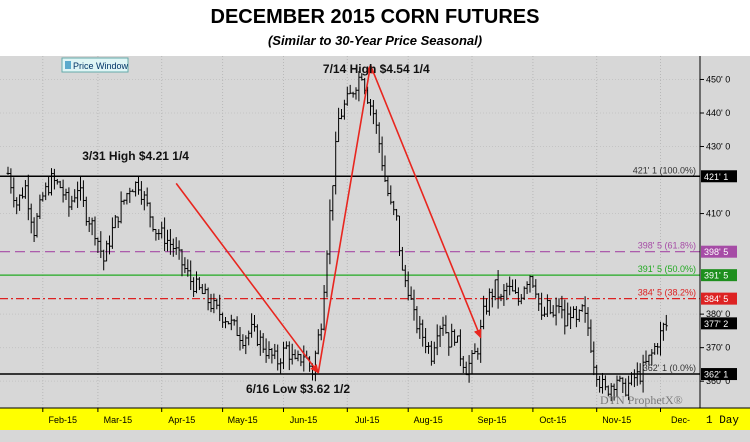  I want to click on fib-50-tag, so click(719, 275).